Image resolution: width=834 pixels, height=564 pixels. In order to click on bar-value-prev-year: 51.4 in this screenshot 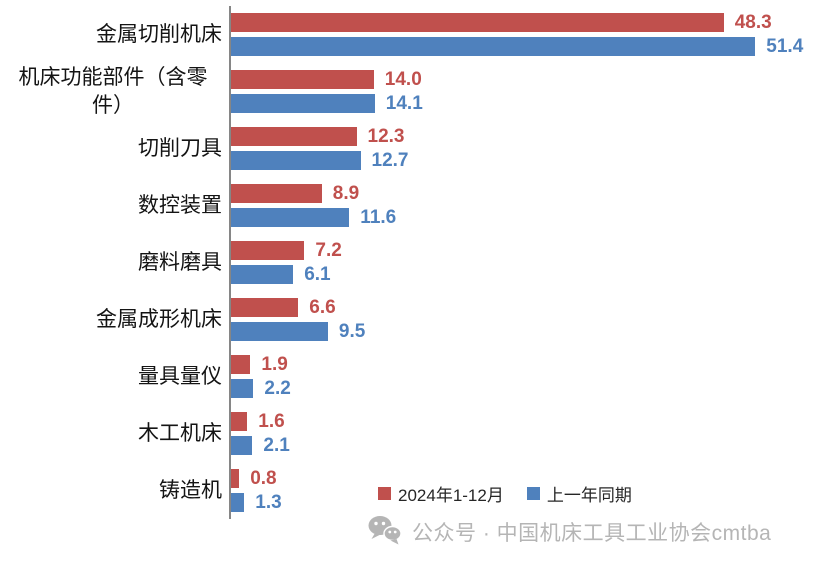, I will do `click(785, 46)`.